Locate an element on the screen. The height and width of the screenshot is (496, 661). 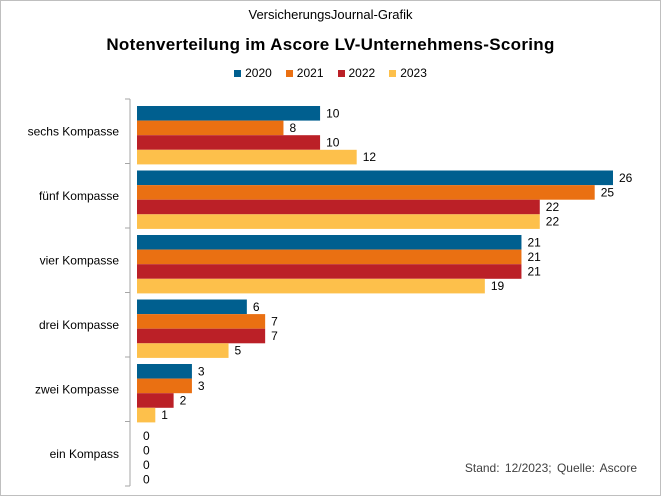
legend-label: 2020 is located at coordinates (258, 73).